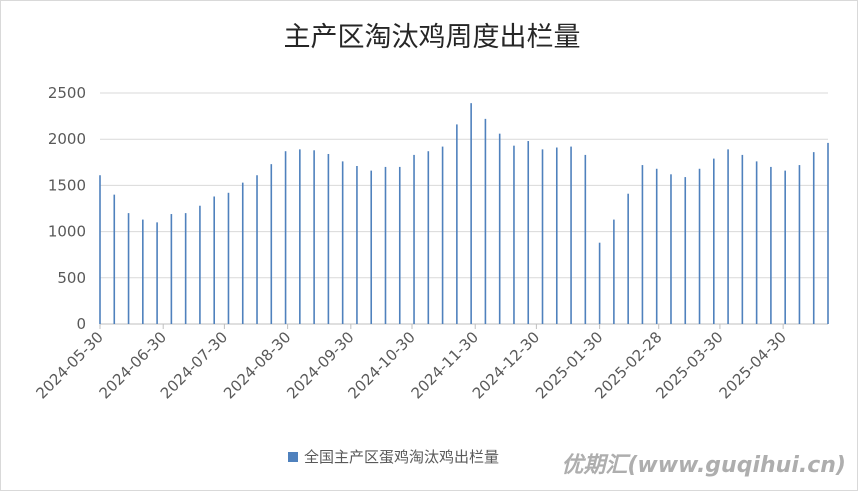  What do you see at coordinates (703, 465) in the screenshot?
I see `watermark: 优期汇(www.guqihui.cn)` at bounding box center [703, 465].